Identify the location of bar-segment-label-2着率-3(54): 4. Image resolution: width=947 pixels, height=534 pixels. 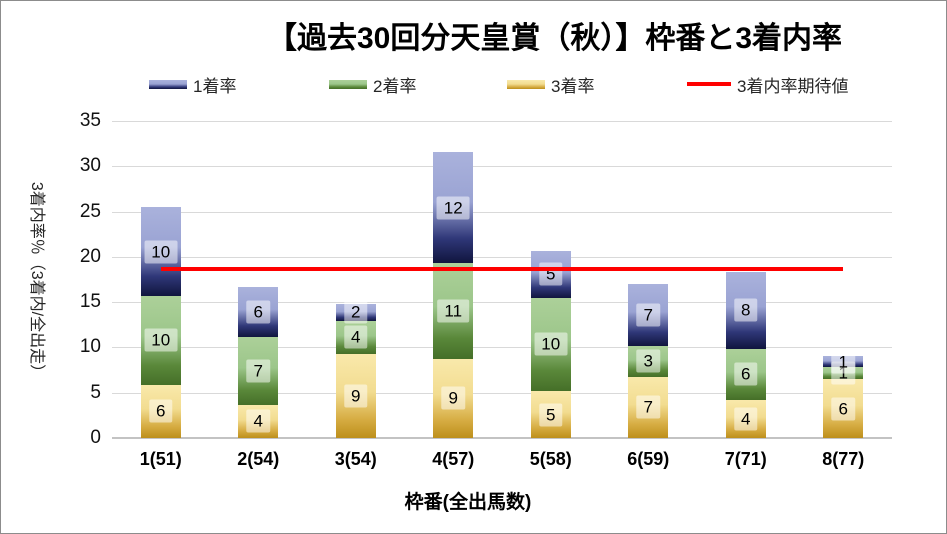
(356, 337).